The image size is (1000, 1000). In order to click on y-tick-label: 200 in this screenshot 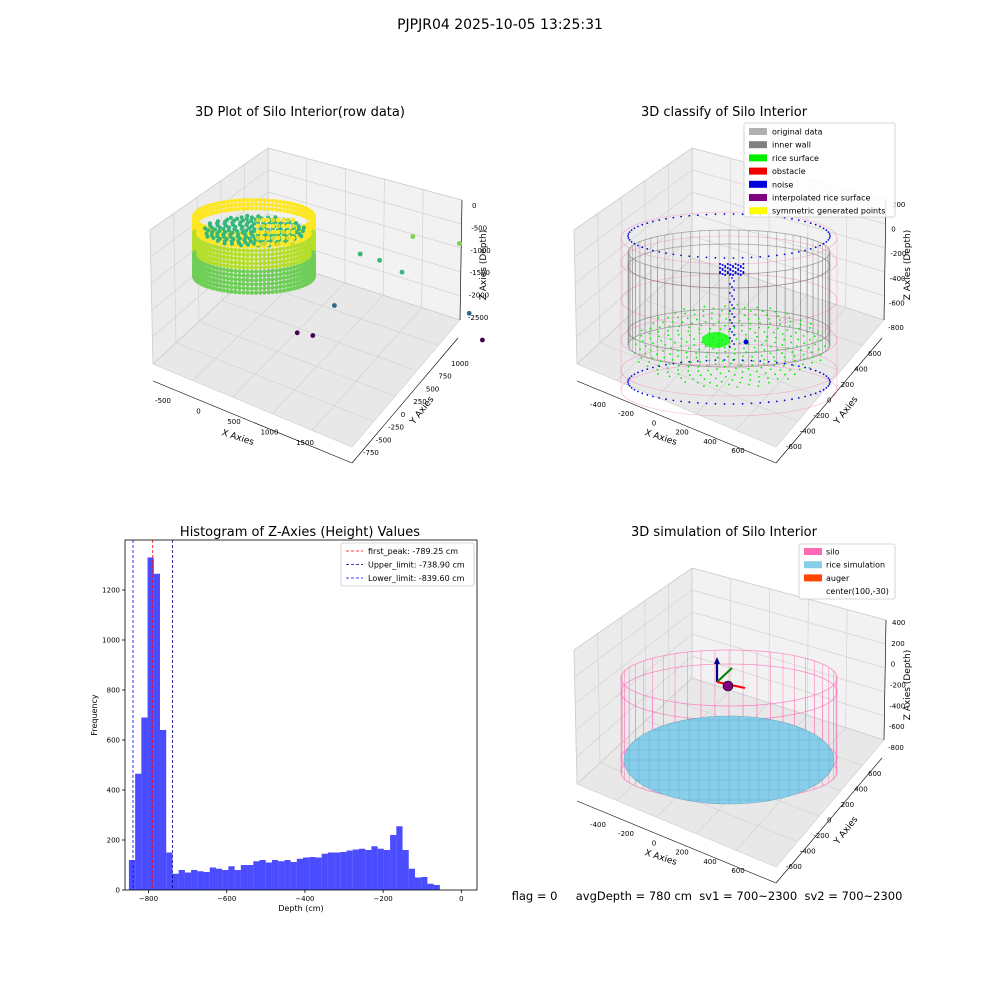, I will do `click(847, 385)`.